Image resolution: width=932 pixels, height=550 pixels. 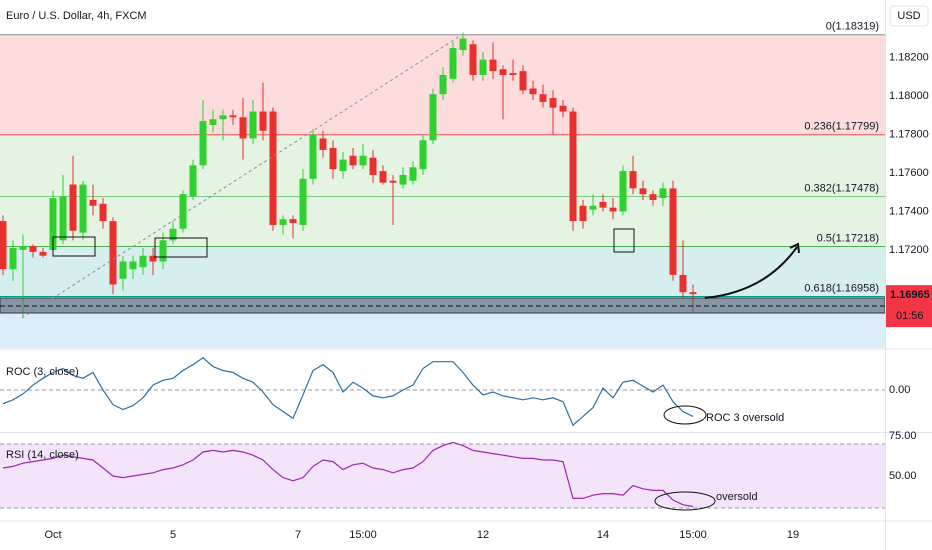 What do you see at coordinates (751, 272) in the screenshot?
I see `arrow` at bounding box center [751, 272].